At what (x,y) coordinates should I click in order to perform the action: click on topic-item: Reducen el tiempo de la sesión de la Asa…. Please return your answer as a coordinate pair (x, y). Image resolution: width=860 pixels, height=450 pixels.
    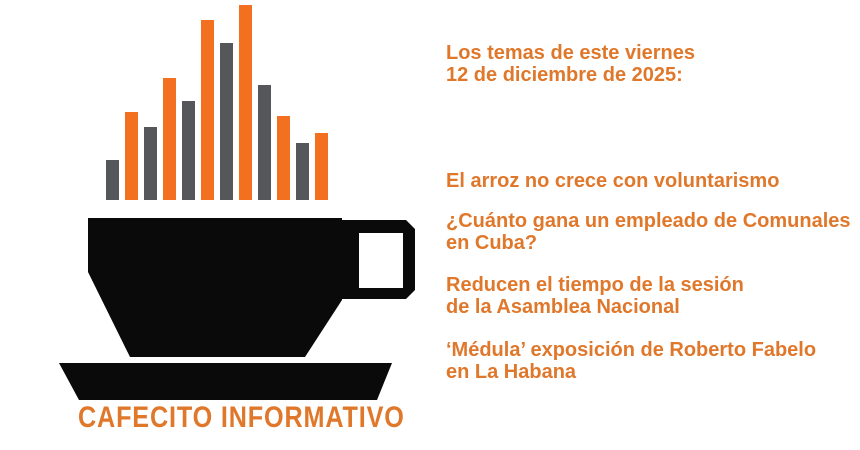
    Looking at the image, I should click on (651, 296).